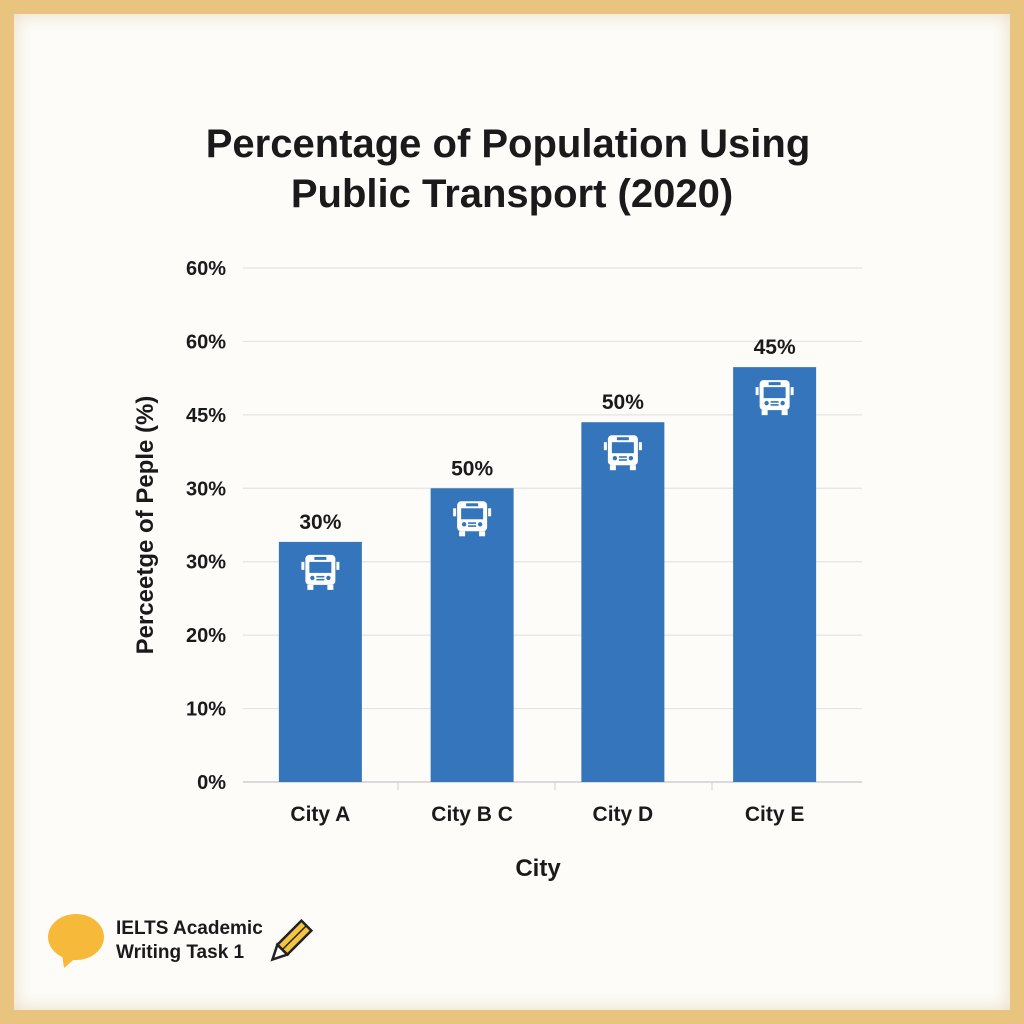 The height and width of the screenshot is (1024, 1024). What do you see at coordinates (180, 952) in the screenshot?
I see `footer-line2: Writing Task 1` at bounding box center [180, 952].